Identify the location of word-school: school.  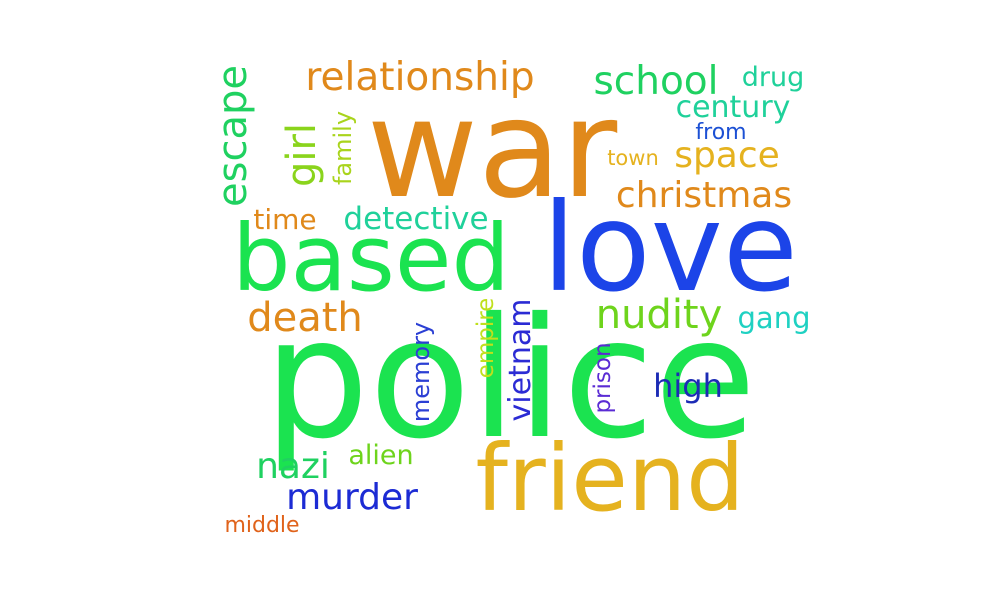
(655, 81).